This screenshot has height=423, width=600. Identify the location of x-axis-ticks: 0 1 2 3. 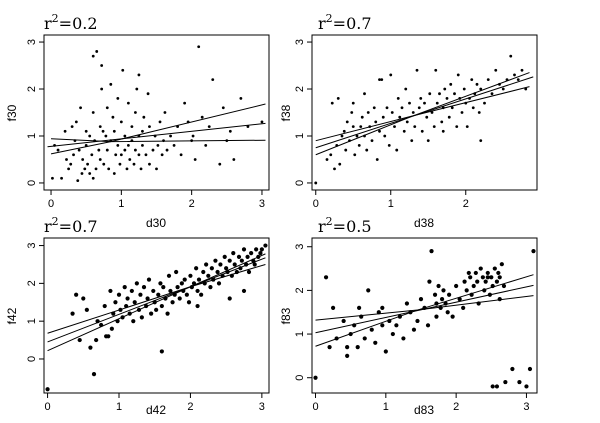
(421, 403).